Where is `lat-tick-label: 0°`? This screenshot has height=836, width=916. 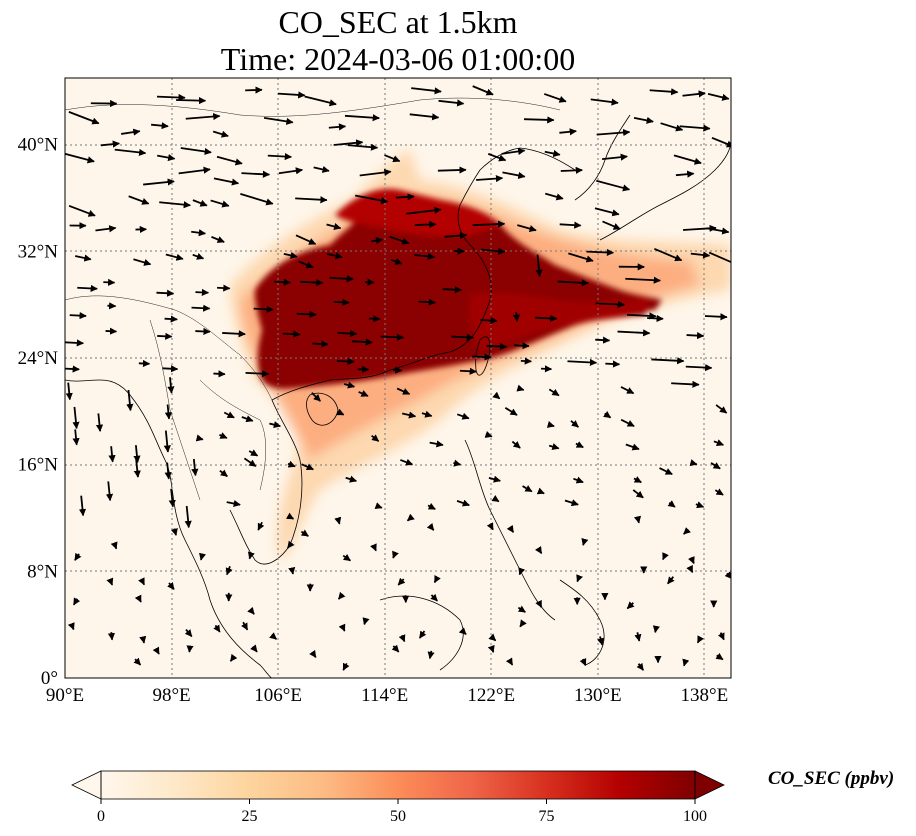 lat-tick-label: 0° is located at coordinates (49, 678).